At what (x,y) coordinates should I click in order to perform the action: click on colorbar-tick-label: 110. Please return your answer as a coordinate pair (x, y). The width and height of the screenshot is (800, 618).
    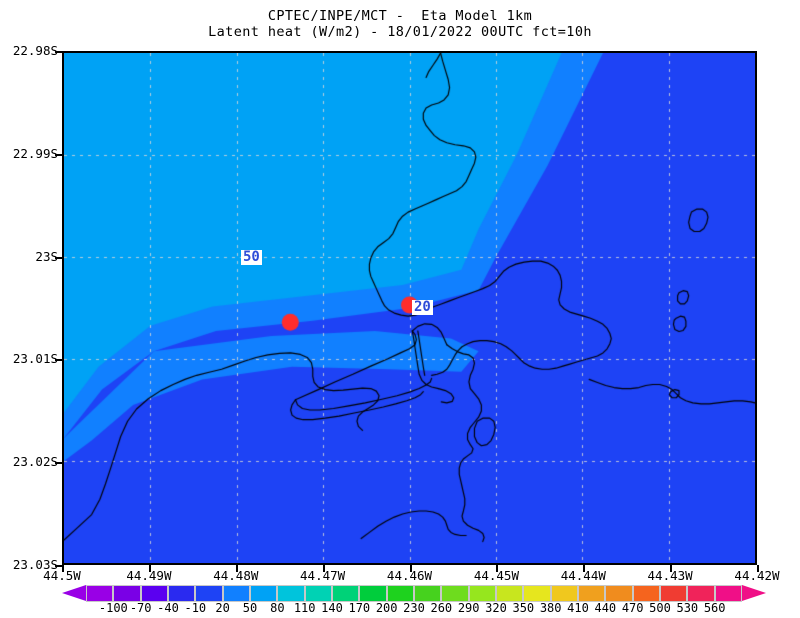
    Looking at the image, I should click on (304, 608).